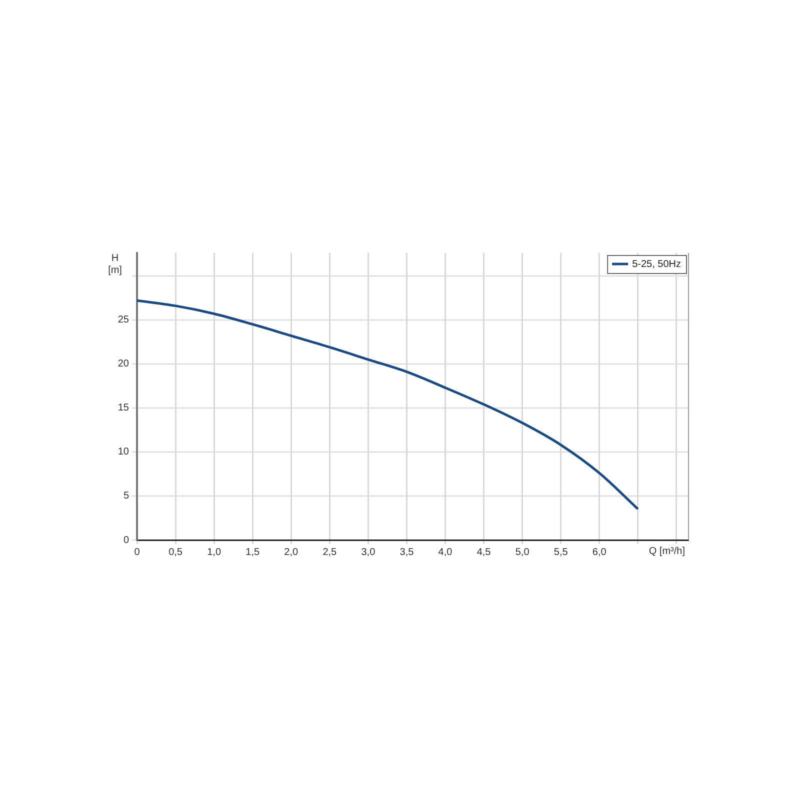  I want to click on legend-label: 5-25, 50Hz, so click(657, 264).